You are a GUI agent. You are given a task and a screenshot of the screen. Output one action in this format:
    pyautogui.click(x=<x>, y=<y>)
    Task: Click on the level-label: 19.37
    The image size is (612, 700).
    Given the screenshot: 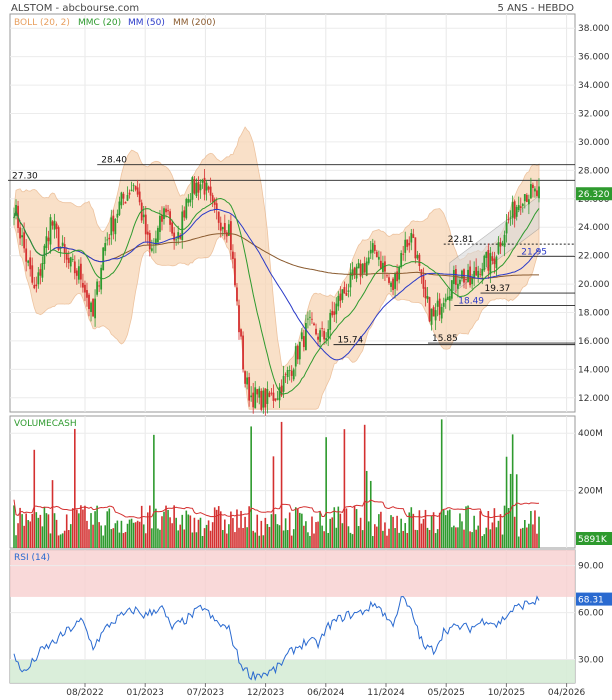 What is the action you would take?
    pyautogui.click(x=498, y=289)
    